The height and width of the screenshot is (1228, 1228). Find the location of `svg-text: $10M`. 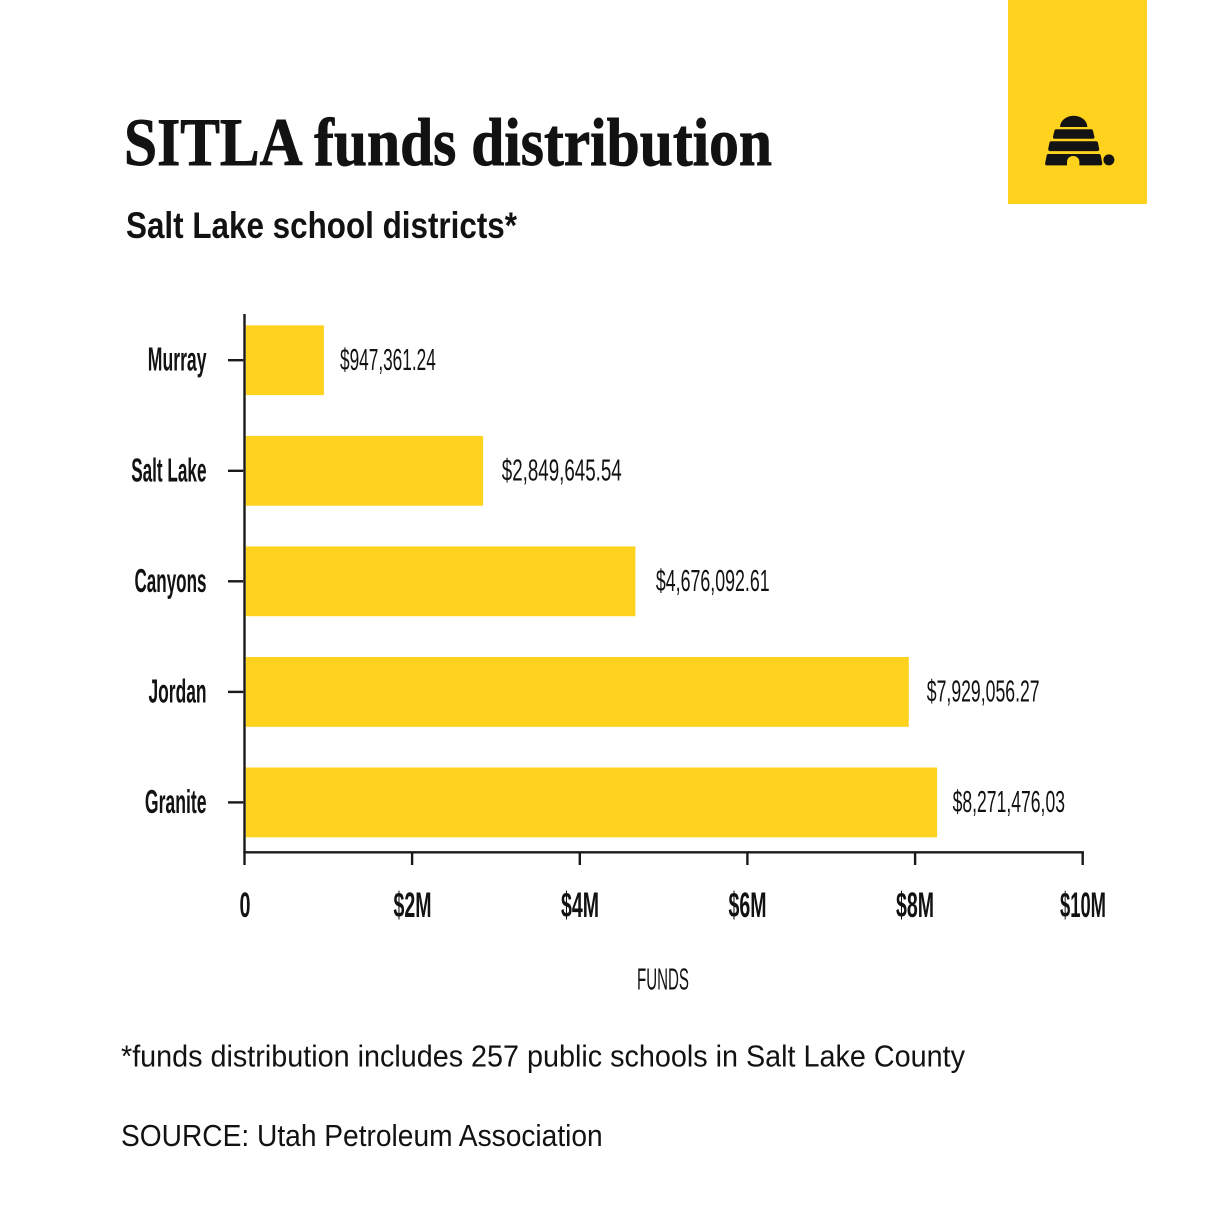

svg-text: $10M is located at coordinates (1083, 905).